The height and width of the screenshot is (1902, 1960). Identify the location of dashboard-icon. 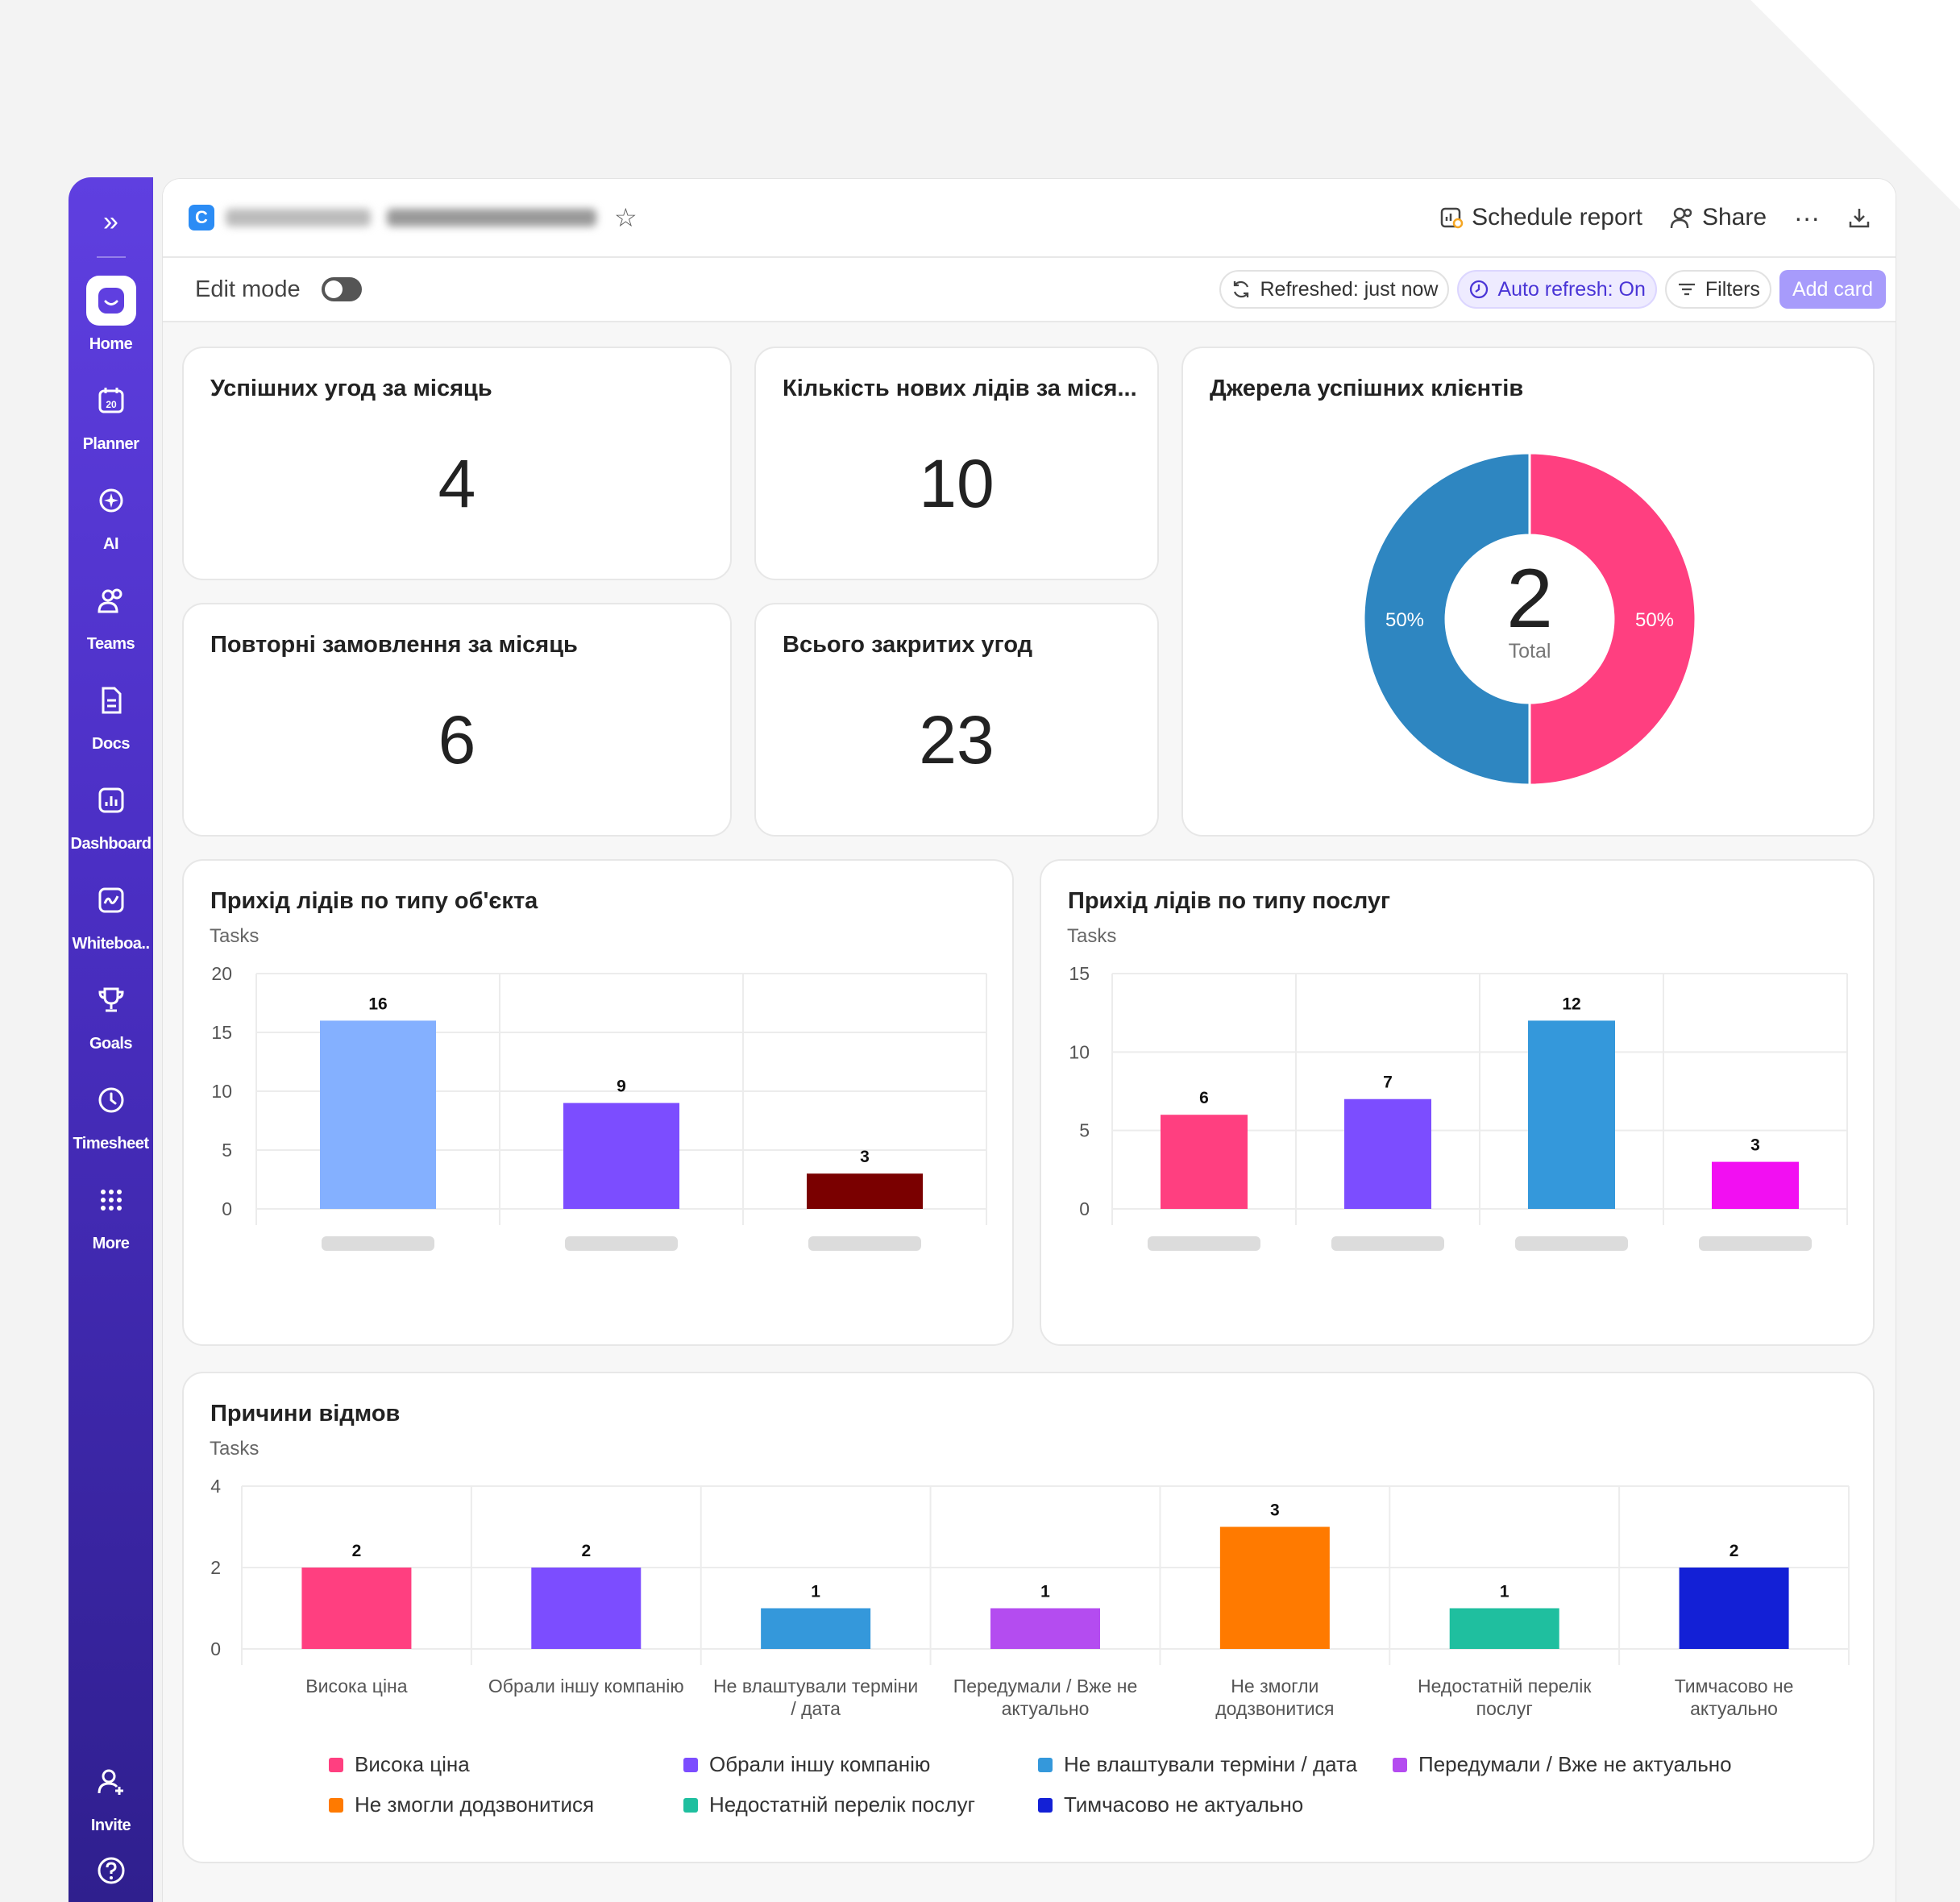
(111, 800).